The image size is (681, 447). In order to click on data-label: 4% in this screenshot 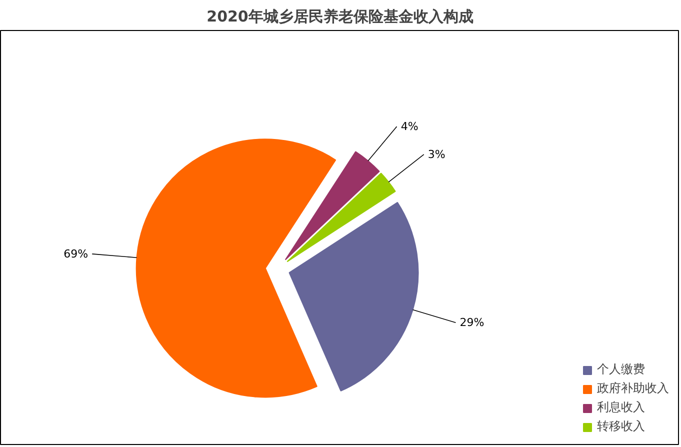, I will do `click(409, 127)`.